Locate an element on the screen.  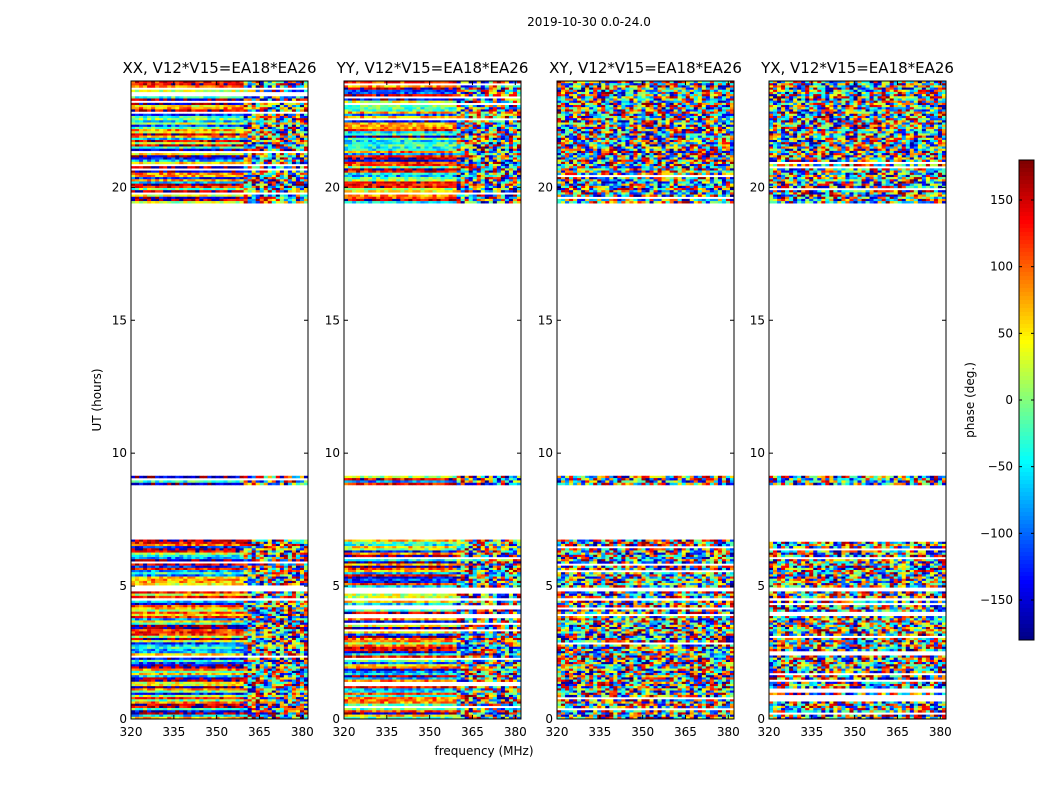
colorbar: −150 −100 −50 0 50 100 150 is located at coordinates (1007, 400).